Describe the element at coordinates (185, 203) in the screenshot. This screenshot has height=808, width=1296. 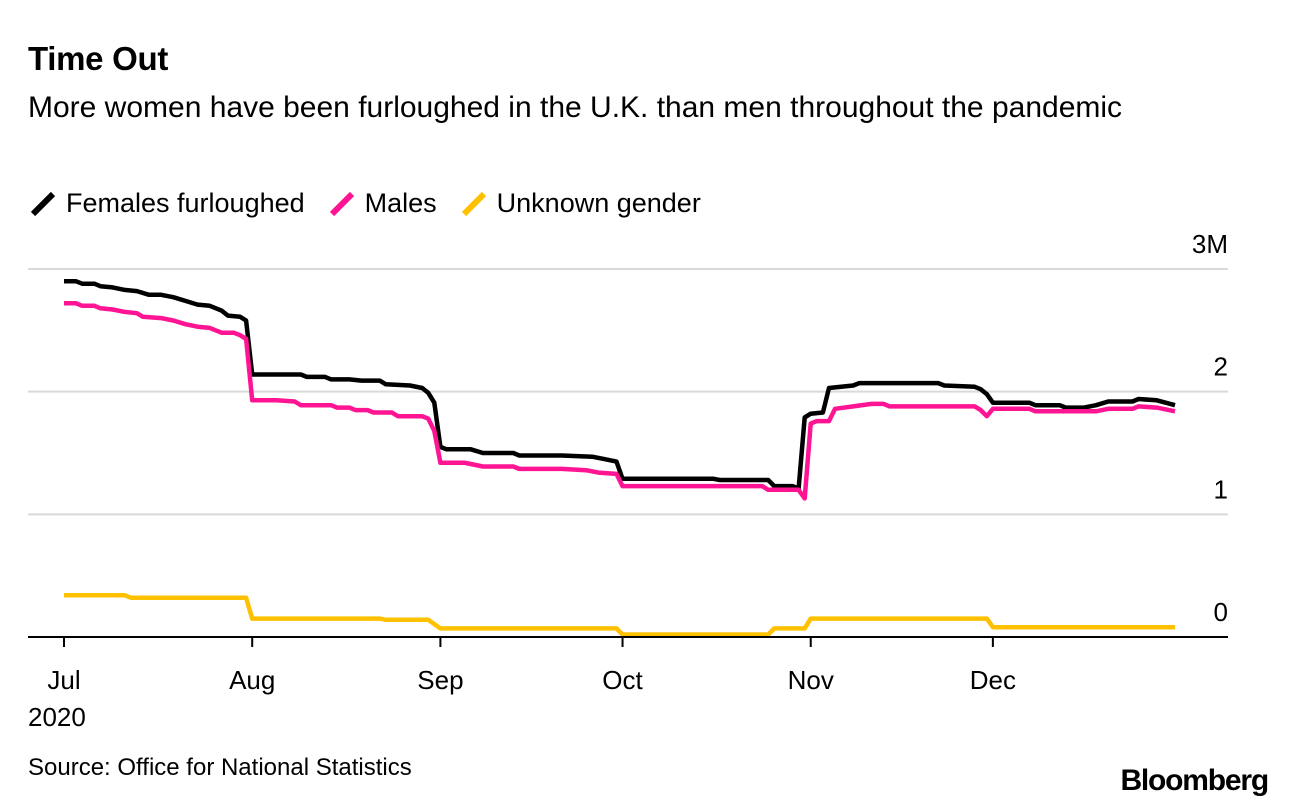
I see `legend-label-females: Females furloughed` at that location.